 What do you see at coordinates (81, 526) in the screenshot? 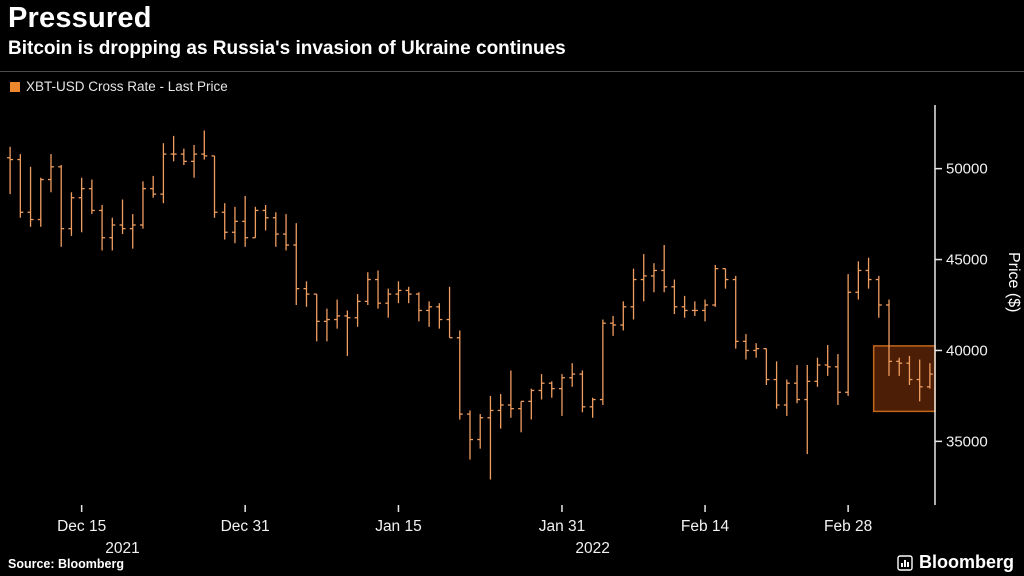
I see `svg-text: Dec 15` at bounding box center [81, 526].